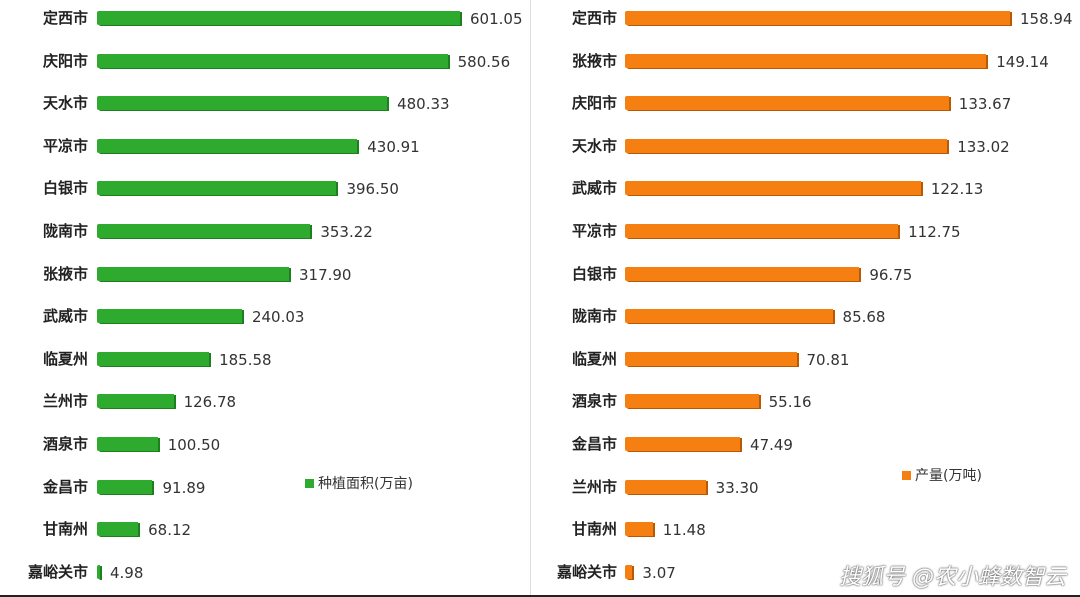  Describe the element at coordinates (245, 359) in the screenshot. I see `data-label: 185.58` at that location.